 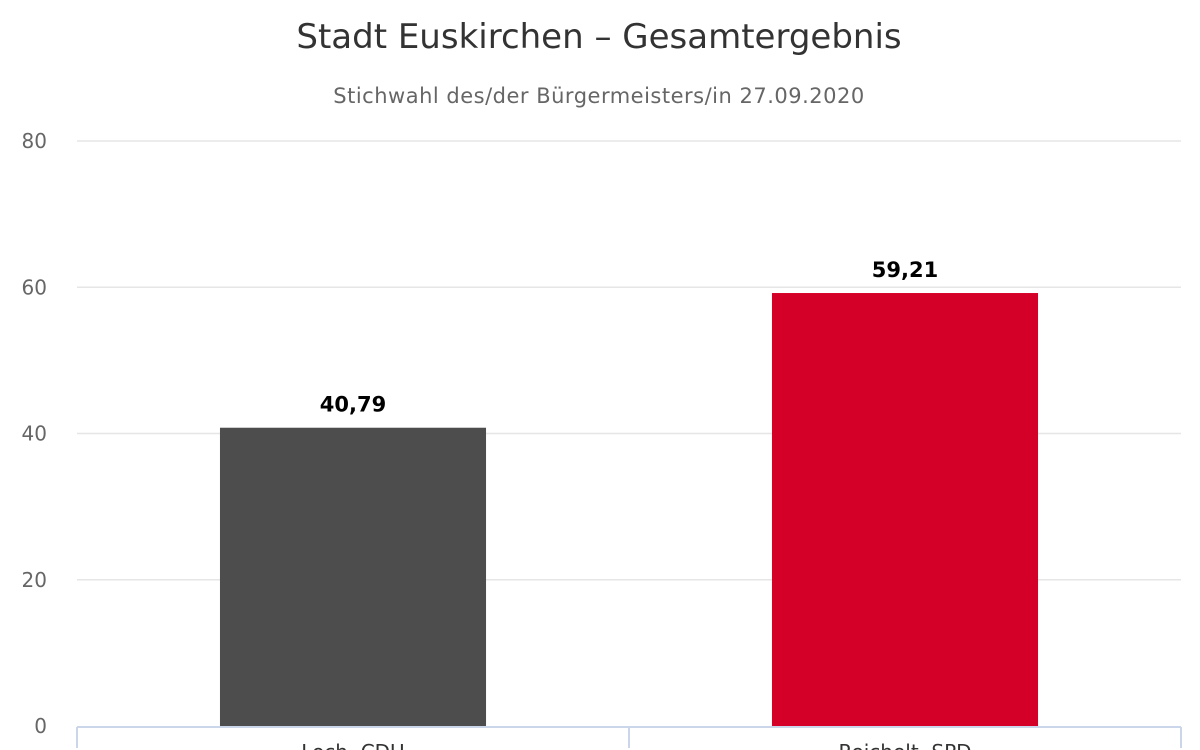 I want to click on data-labels: 40,79 59,21, so click(x=629, y=337).